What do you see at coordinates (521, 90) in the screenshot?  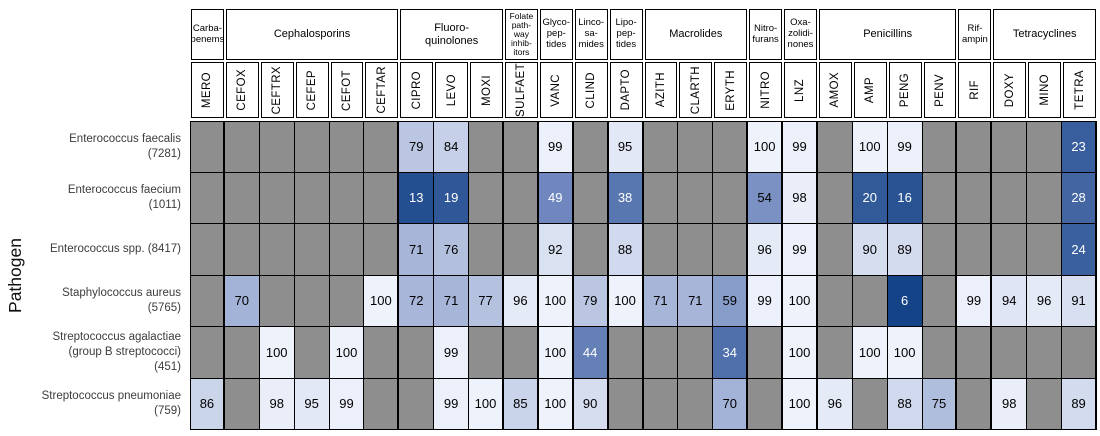 I see `drug-header-sulfaet: SULFAET` at bounding box center [521, 90].